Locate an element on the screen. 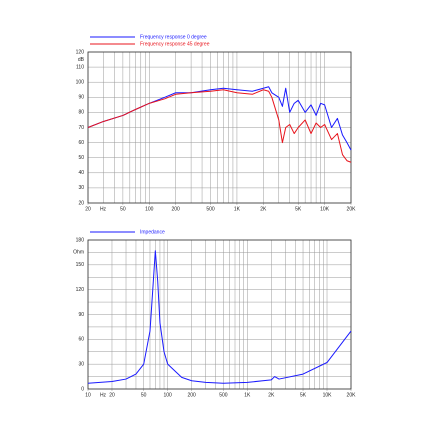 Image resolution: width=430 pixels, height=430 pixels. y-tick-label: 150 is located at coordinates (80, 265).